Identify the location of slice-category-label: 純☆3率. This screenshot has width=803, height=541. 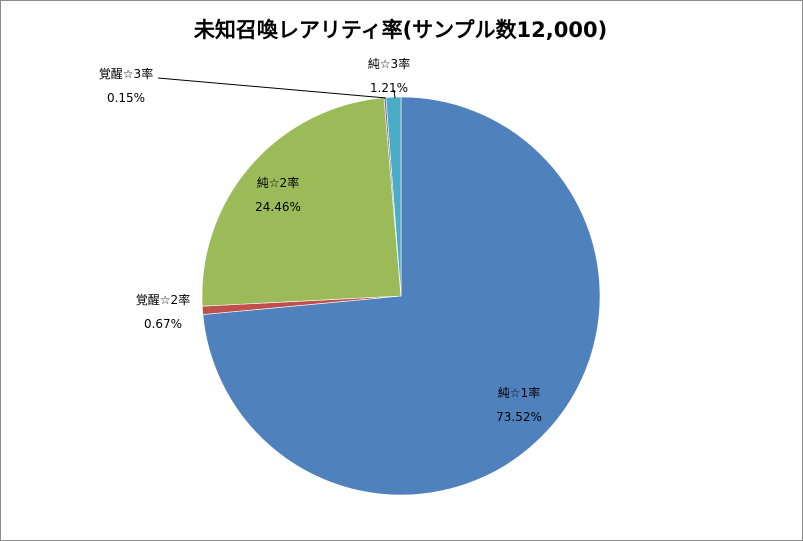
(389, 63).